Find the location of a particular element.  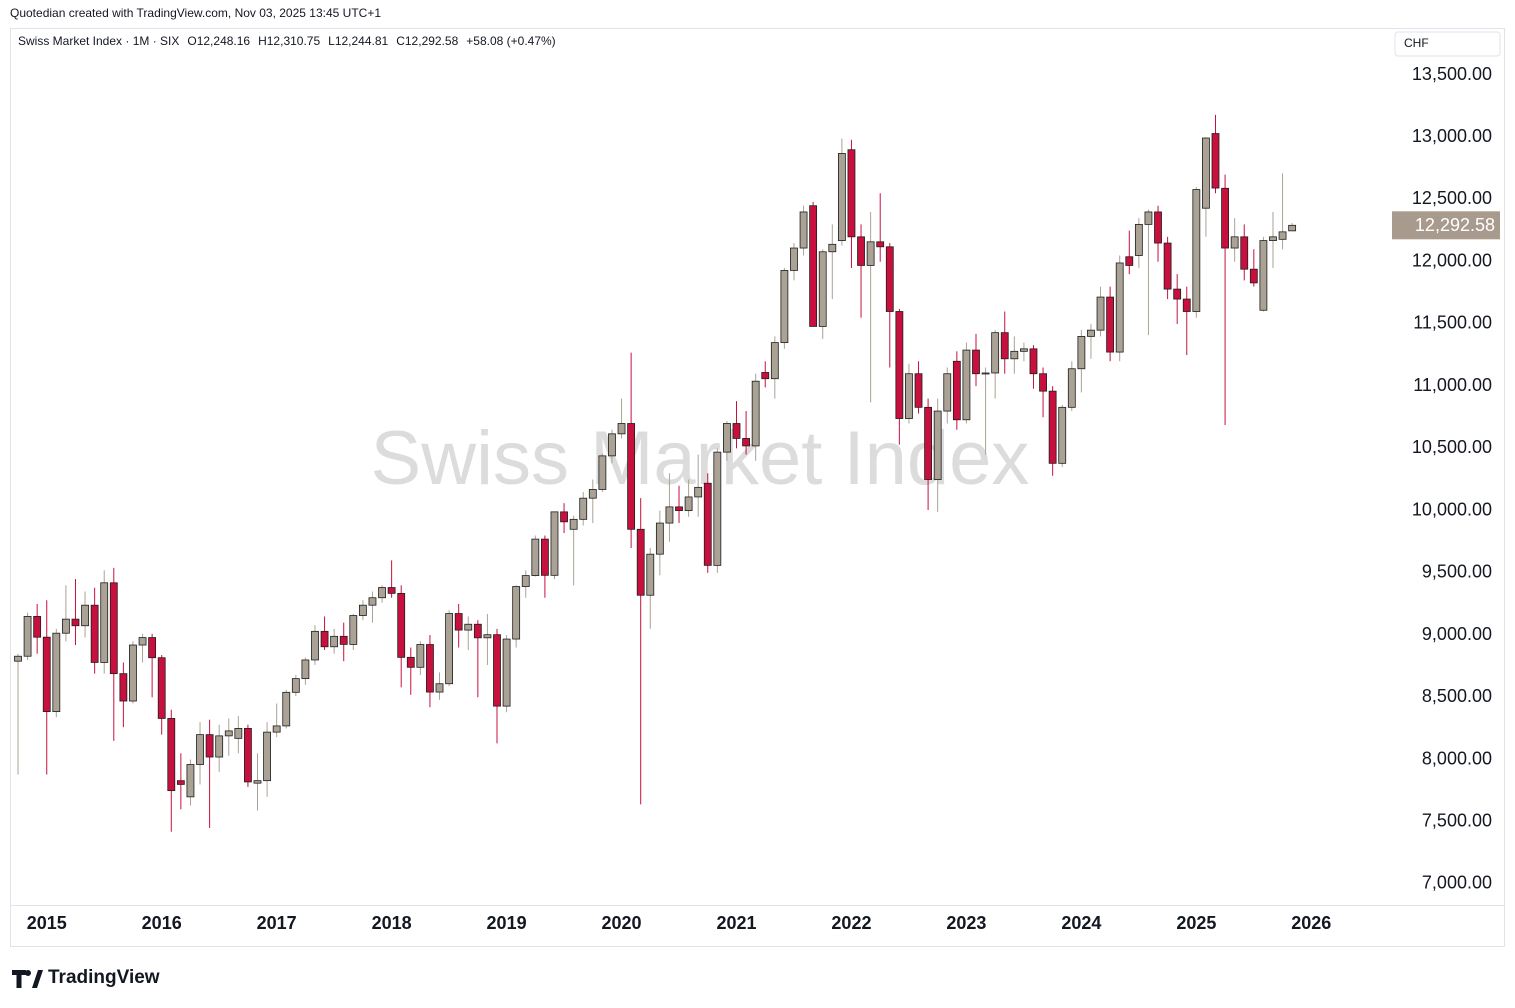

symbol: Swiss Market Index · 1M · SIX is located at coordinates (98, 41).